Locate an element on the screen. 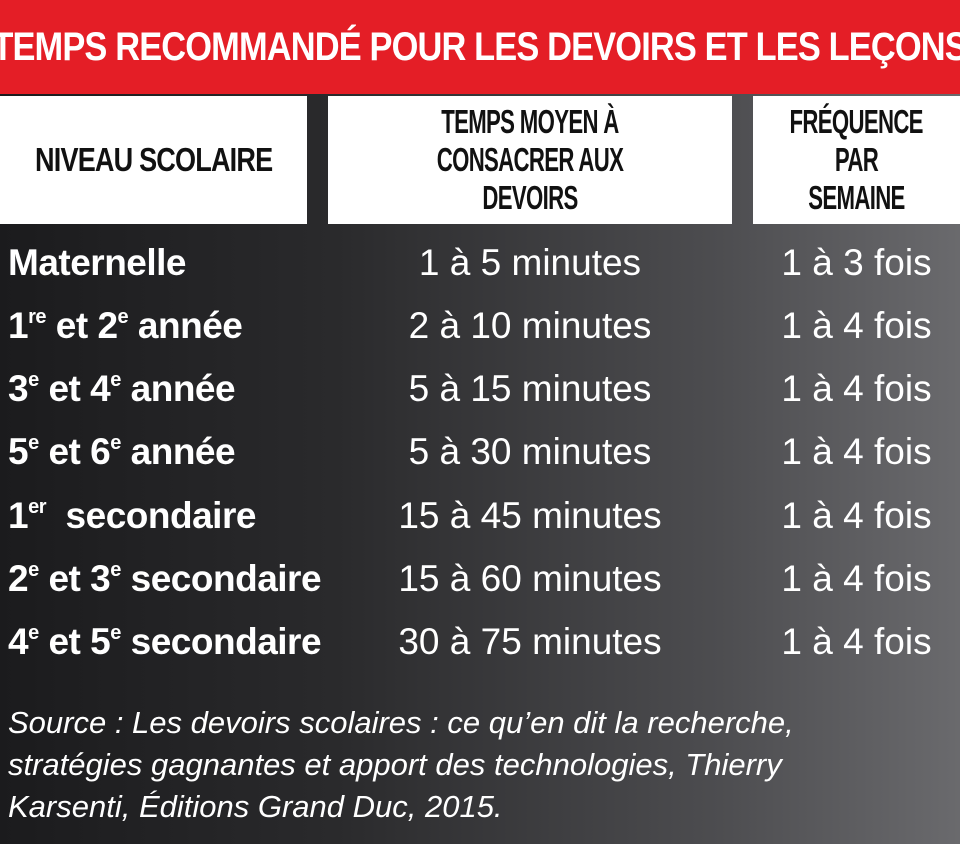 The width and height of the screenshot is (960, 844). time-cell: 15 à 60 minutes is located at coordinates (530, 578).